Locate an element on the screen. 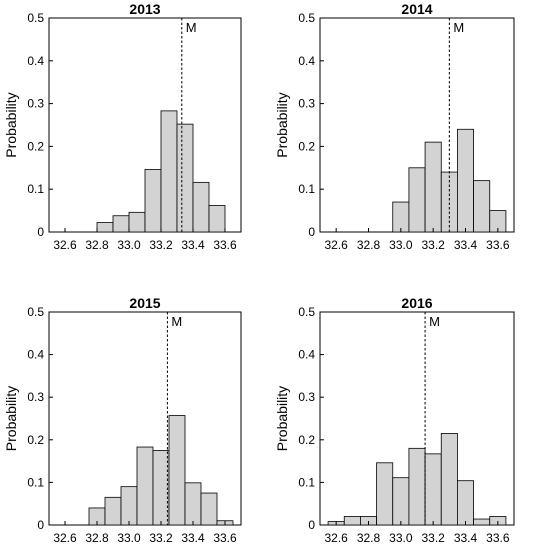 The image size is (538, 550). chart-title: 2014 is located at coordinates (416, 9).